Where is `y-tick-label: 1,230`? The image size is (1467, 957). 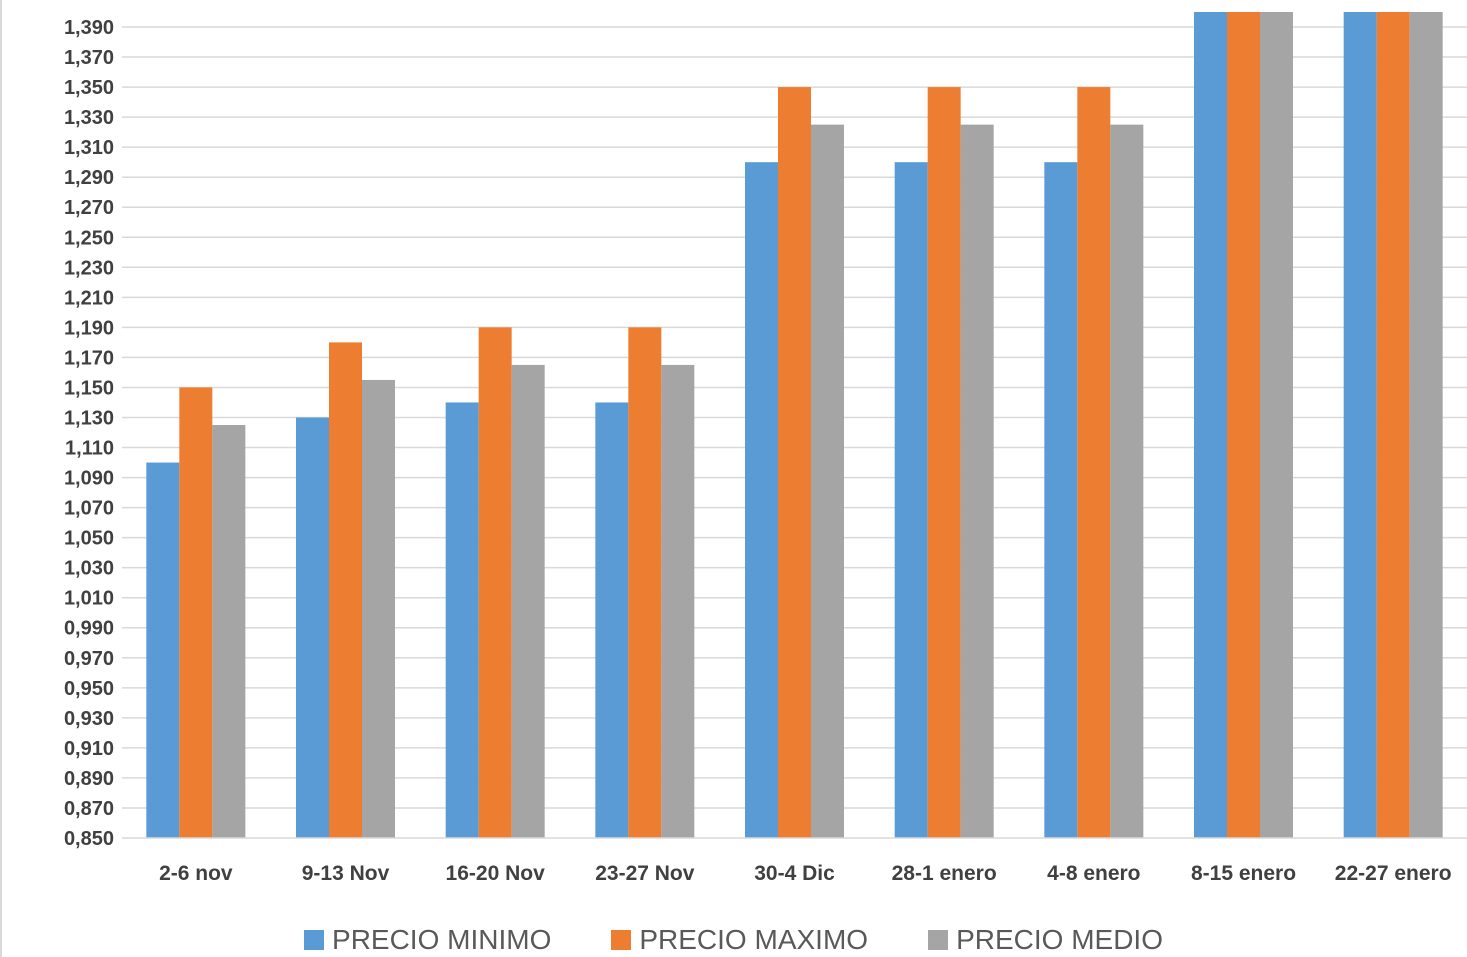
y-tick-label: 1,230 is located at coordinates (89, 268).